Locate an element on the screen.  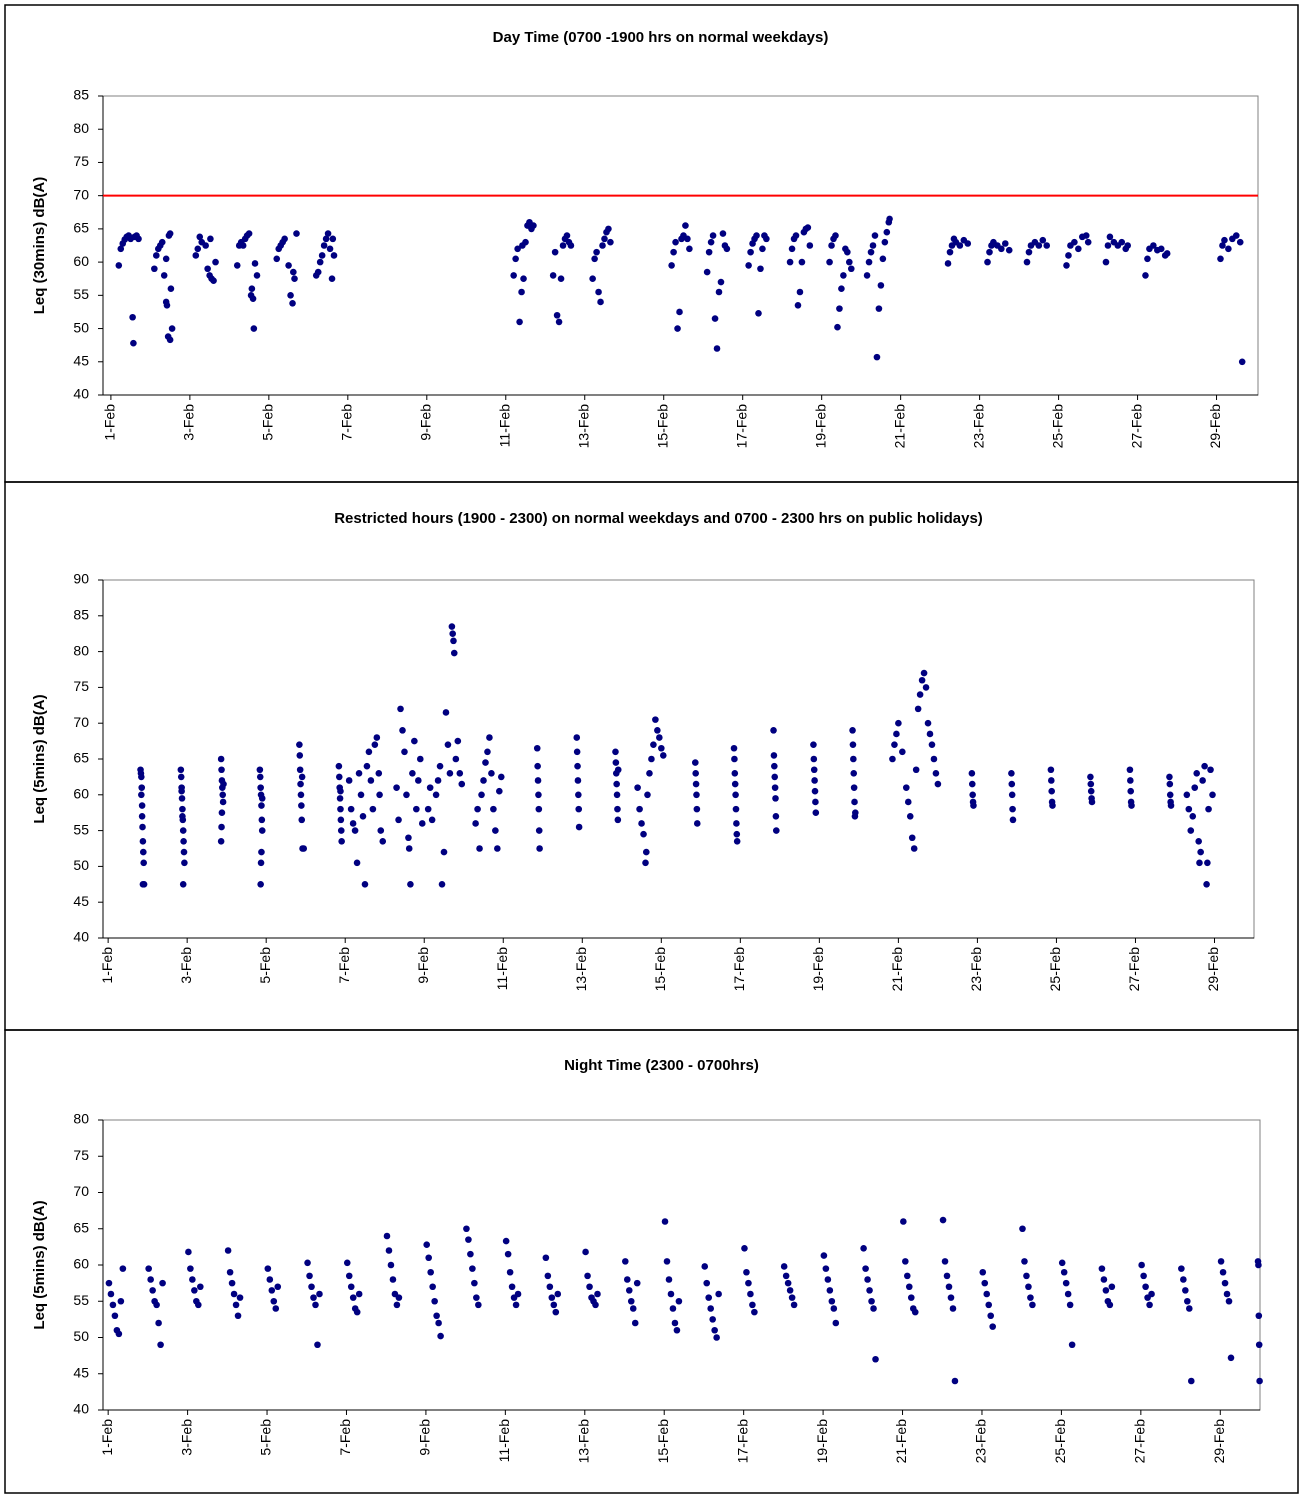
x-tick-label: 7-Feb is located at coordinates (347, 422).